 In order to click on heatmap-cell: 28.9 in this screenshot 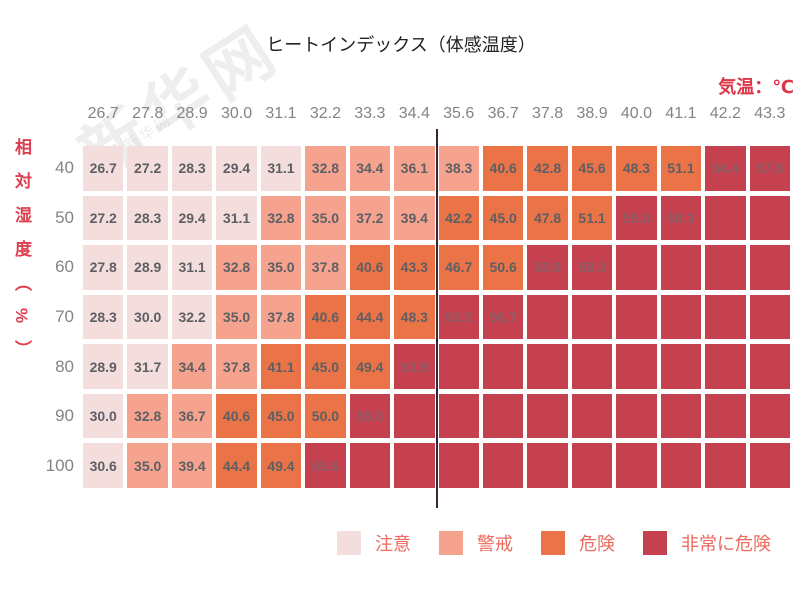, I will do `click(103, 366)`.